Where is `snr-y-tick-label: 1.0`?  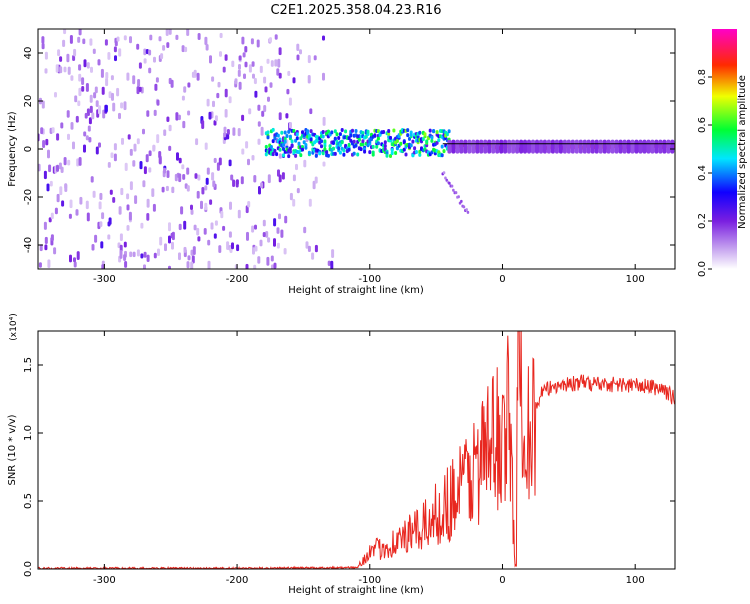
snr-y-tick-label: 1.0 is located at coordinates (28, 433).